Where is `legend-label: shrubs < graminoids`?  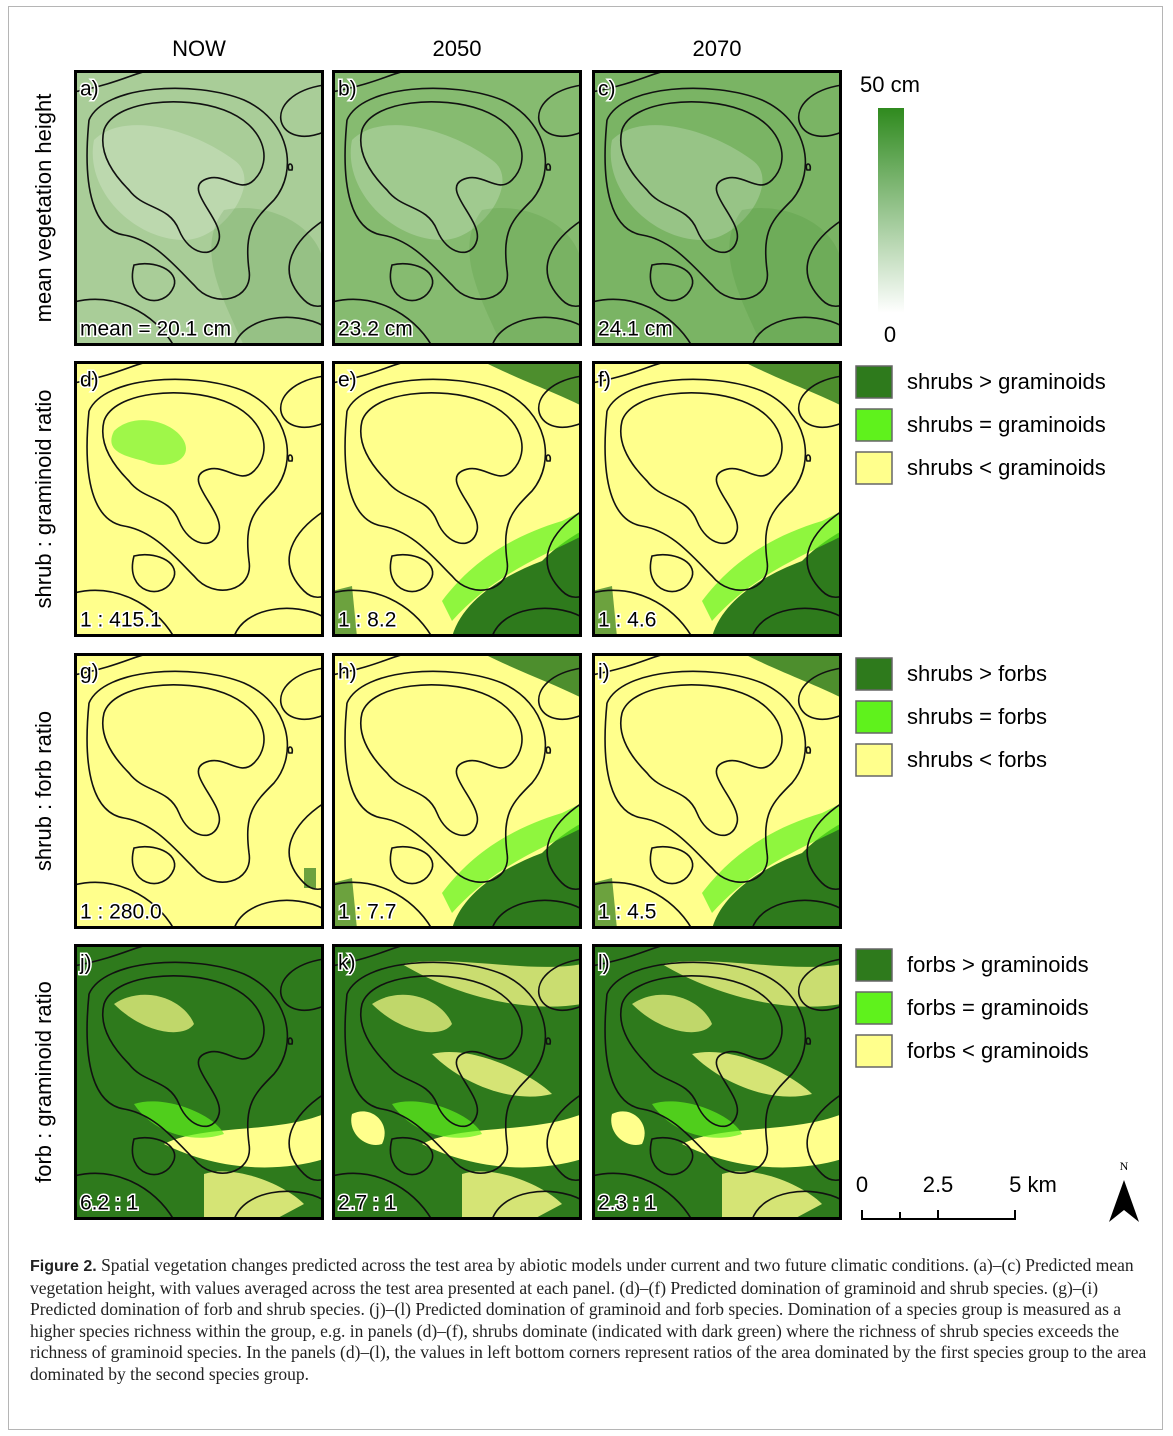
legend-label: shrubs < graminoids is located at coordinates (1006, 467).